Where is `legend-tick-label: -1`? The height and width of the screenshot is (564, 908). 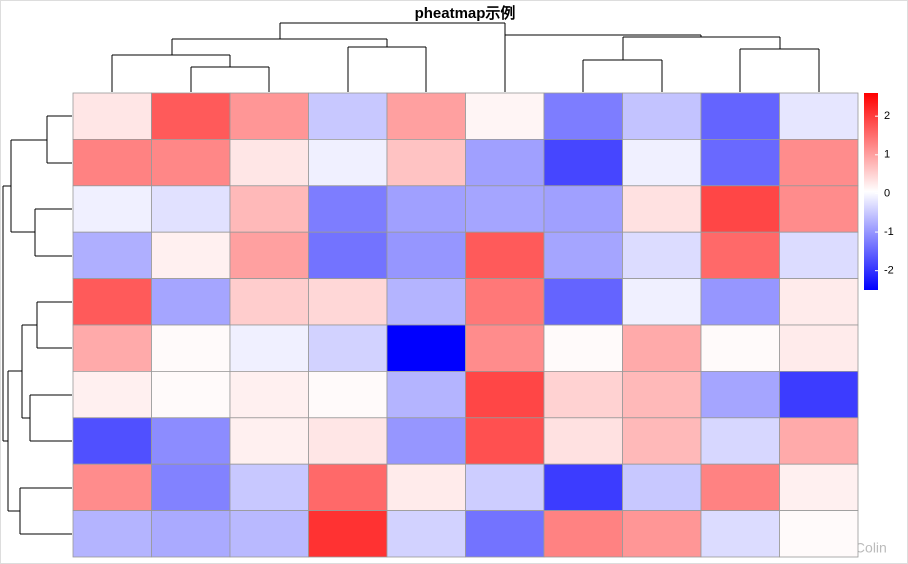
legend-tick-label: -1 is located at coordinates (889, 232).